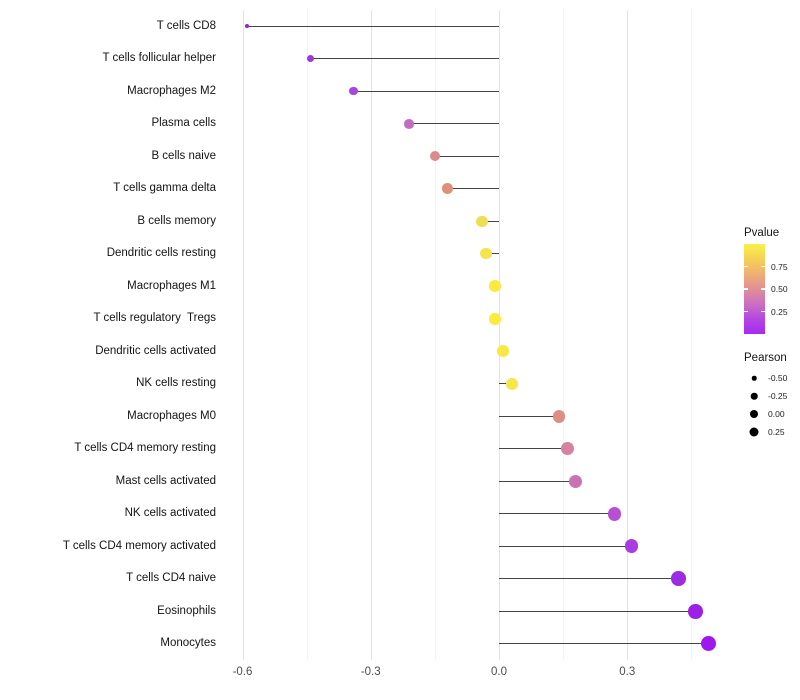  Describe the element at coordinates (779, 266) in the screenshot. I see `pvalue-tick-label: 0.75` at that location.